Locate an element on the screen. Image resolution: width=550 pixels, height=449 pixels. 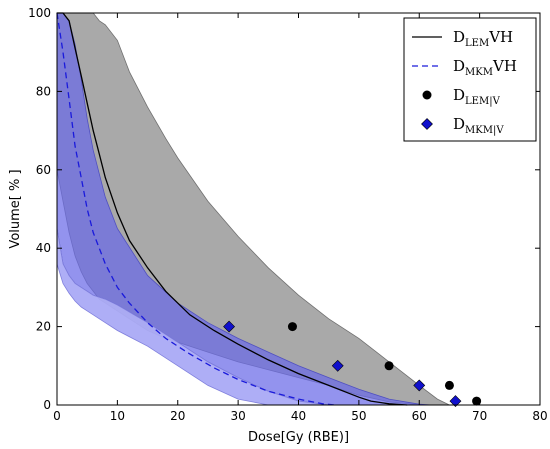
y-tick-label: 20 is located at coordinates (43, 327).